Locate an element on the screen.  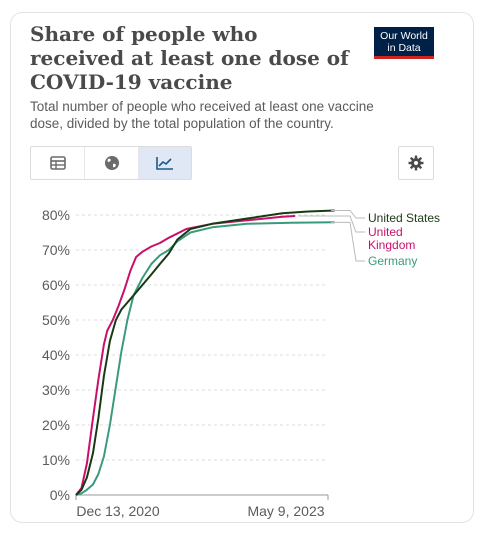
tab-table is located at coordinates (57, 163).